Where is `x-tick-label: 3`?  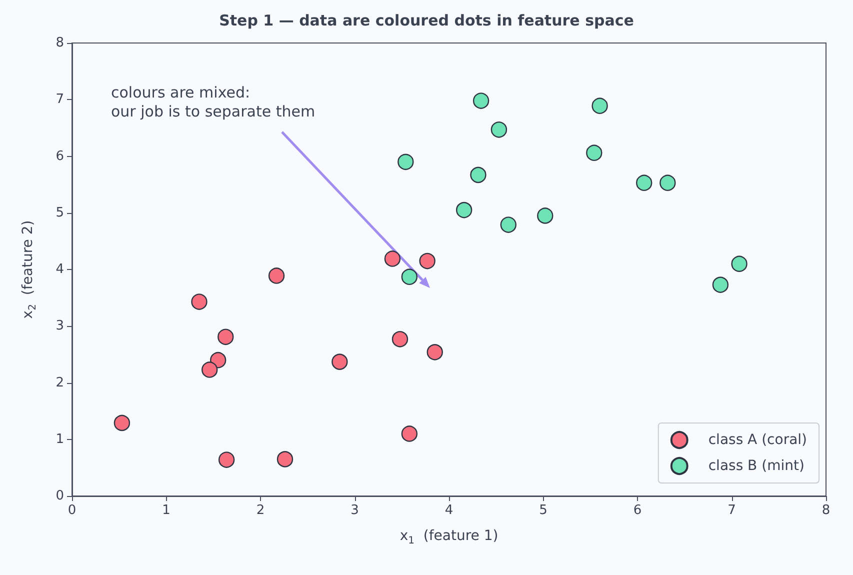 x-tick-label: 3 is located at coordinates (354, 510).